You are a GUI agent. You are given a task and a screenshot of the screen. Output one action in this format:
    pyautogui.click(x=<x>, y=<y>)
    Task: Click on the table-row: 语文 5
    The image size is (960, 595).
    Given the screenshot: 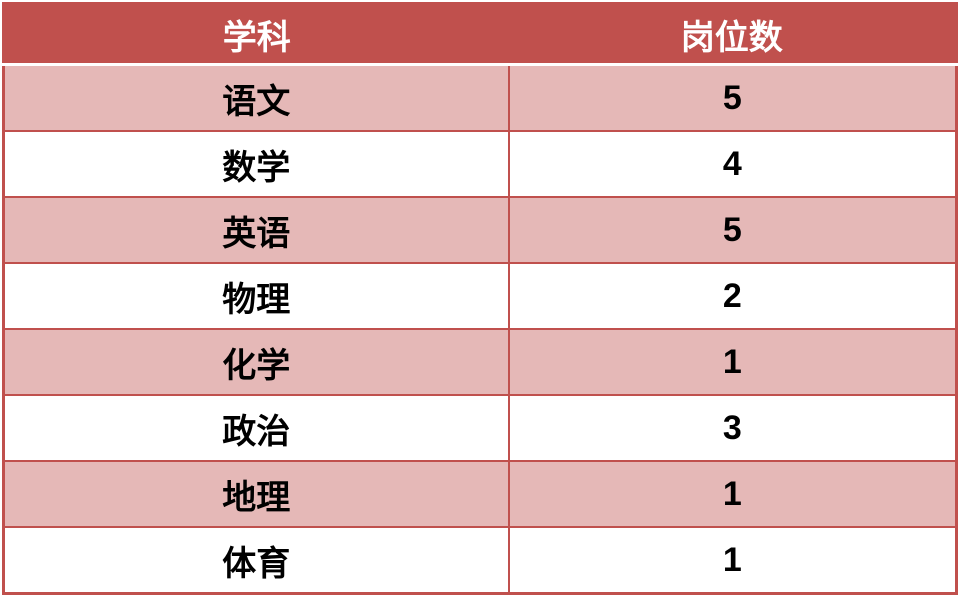 What is the action you would take?
    pyautogui.click(x=480, y=97)
    